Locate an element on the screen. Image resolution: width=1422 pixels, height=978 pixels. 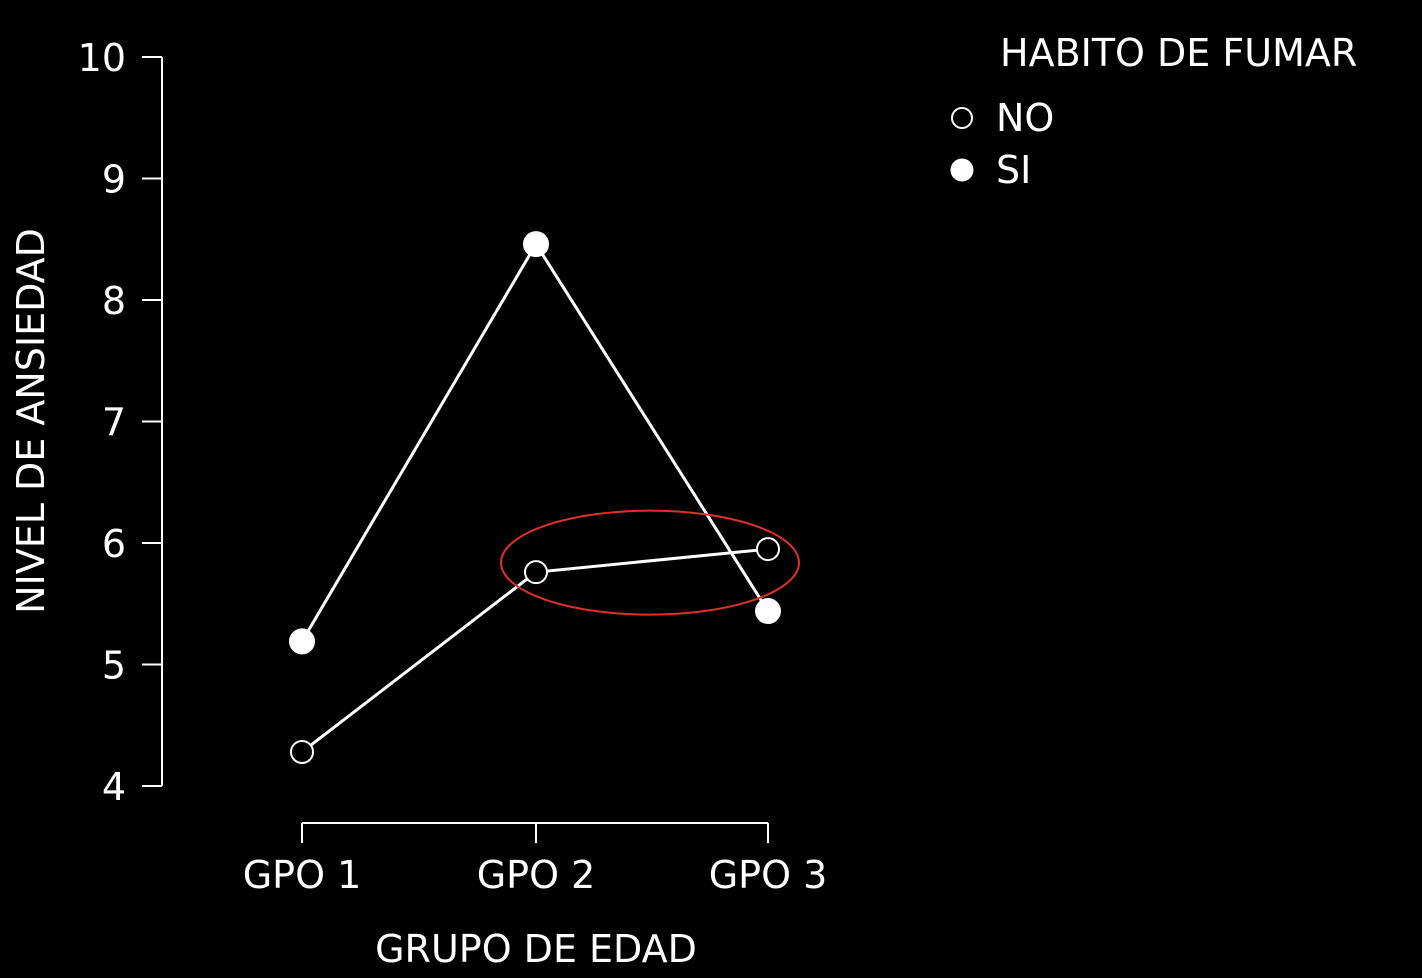
legend-marker-no is located at coordinates (962, 118).